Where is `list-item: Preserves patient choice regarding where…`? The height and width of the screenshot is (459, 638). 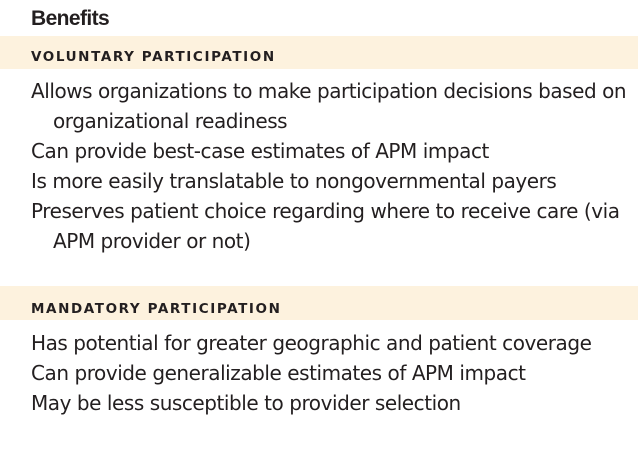
list-item: Preserves patient choice regarding where… is located at coordinates (325, 226).